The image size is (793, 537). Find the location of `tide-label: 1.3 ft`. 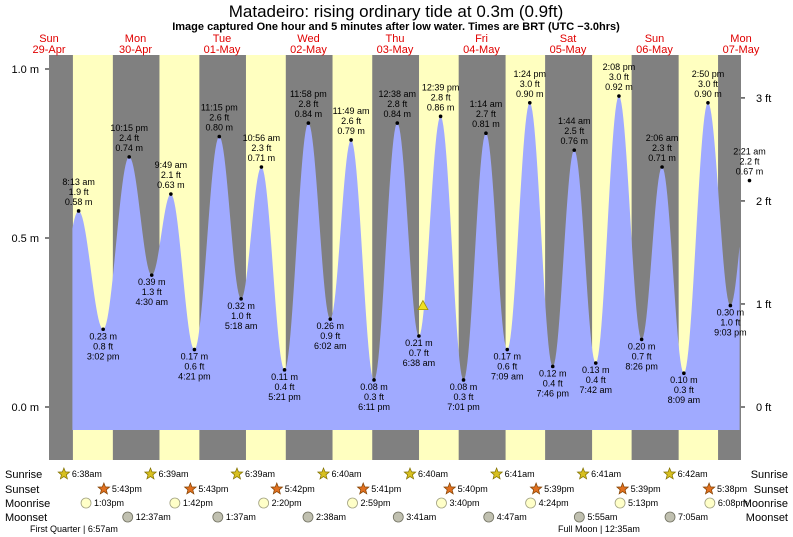

tide-label: 1.3 ft is located at coordinates (152, 292).